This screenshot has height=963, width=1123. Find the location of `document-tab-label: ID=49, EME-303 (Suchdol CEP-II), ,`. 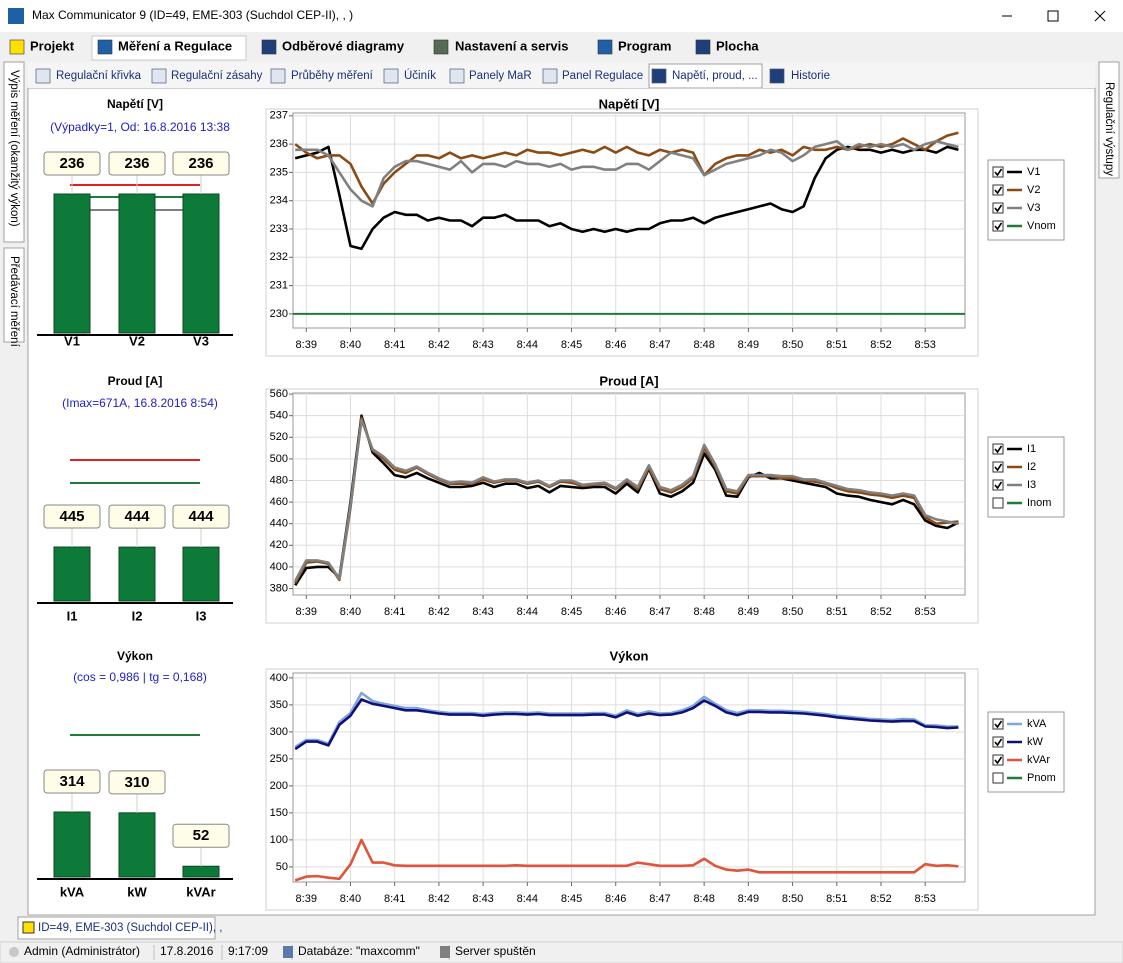

document-tab-label: ID=49, EME-303 (Suchdol CEP-II), , is located at coordinates (130, 928).